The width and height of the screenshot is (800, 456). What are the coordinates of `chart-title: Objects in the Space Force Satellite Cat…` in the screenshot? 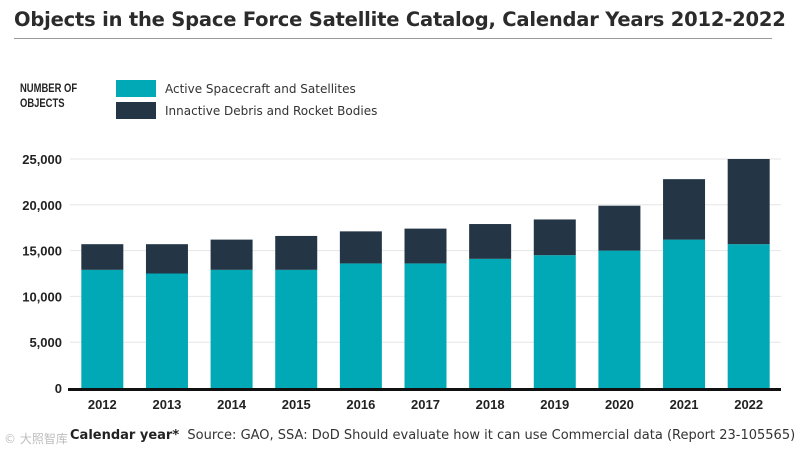 It's located at (400, 19).